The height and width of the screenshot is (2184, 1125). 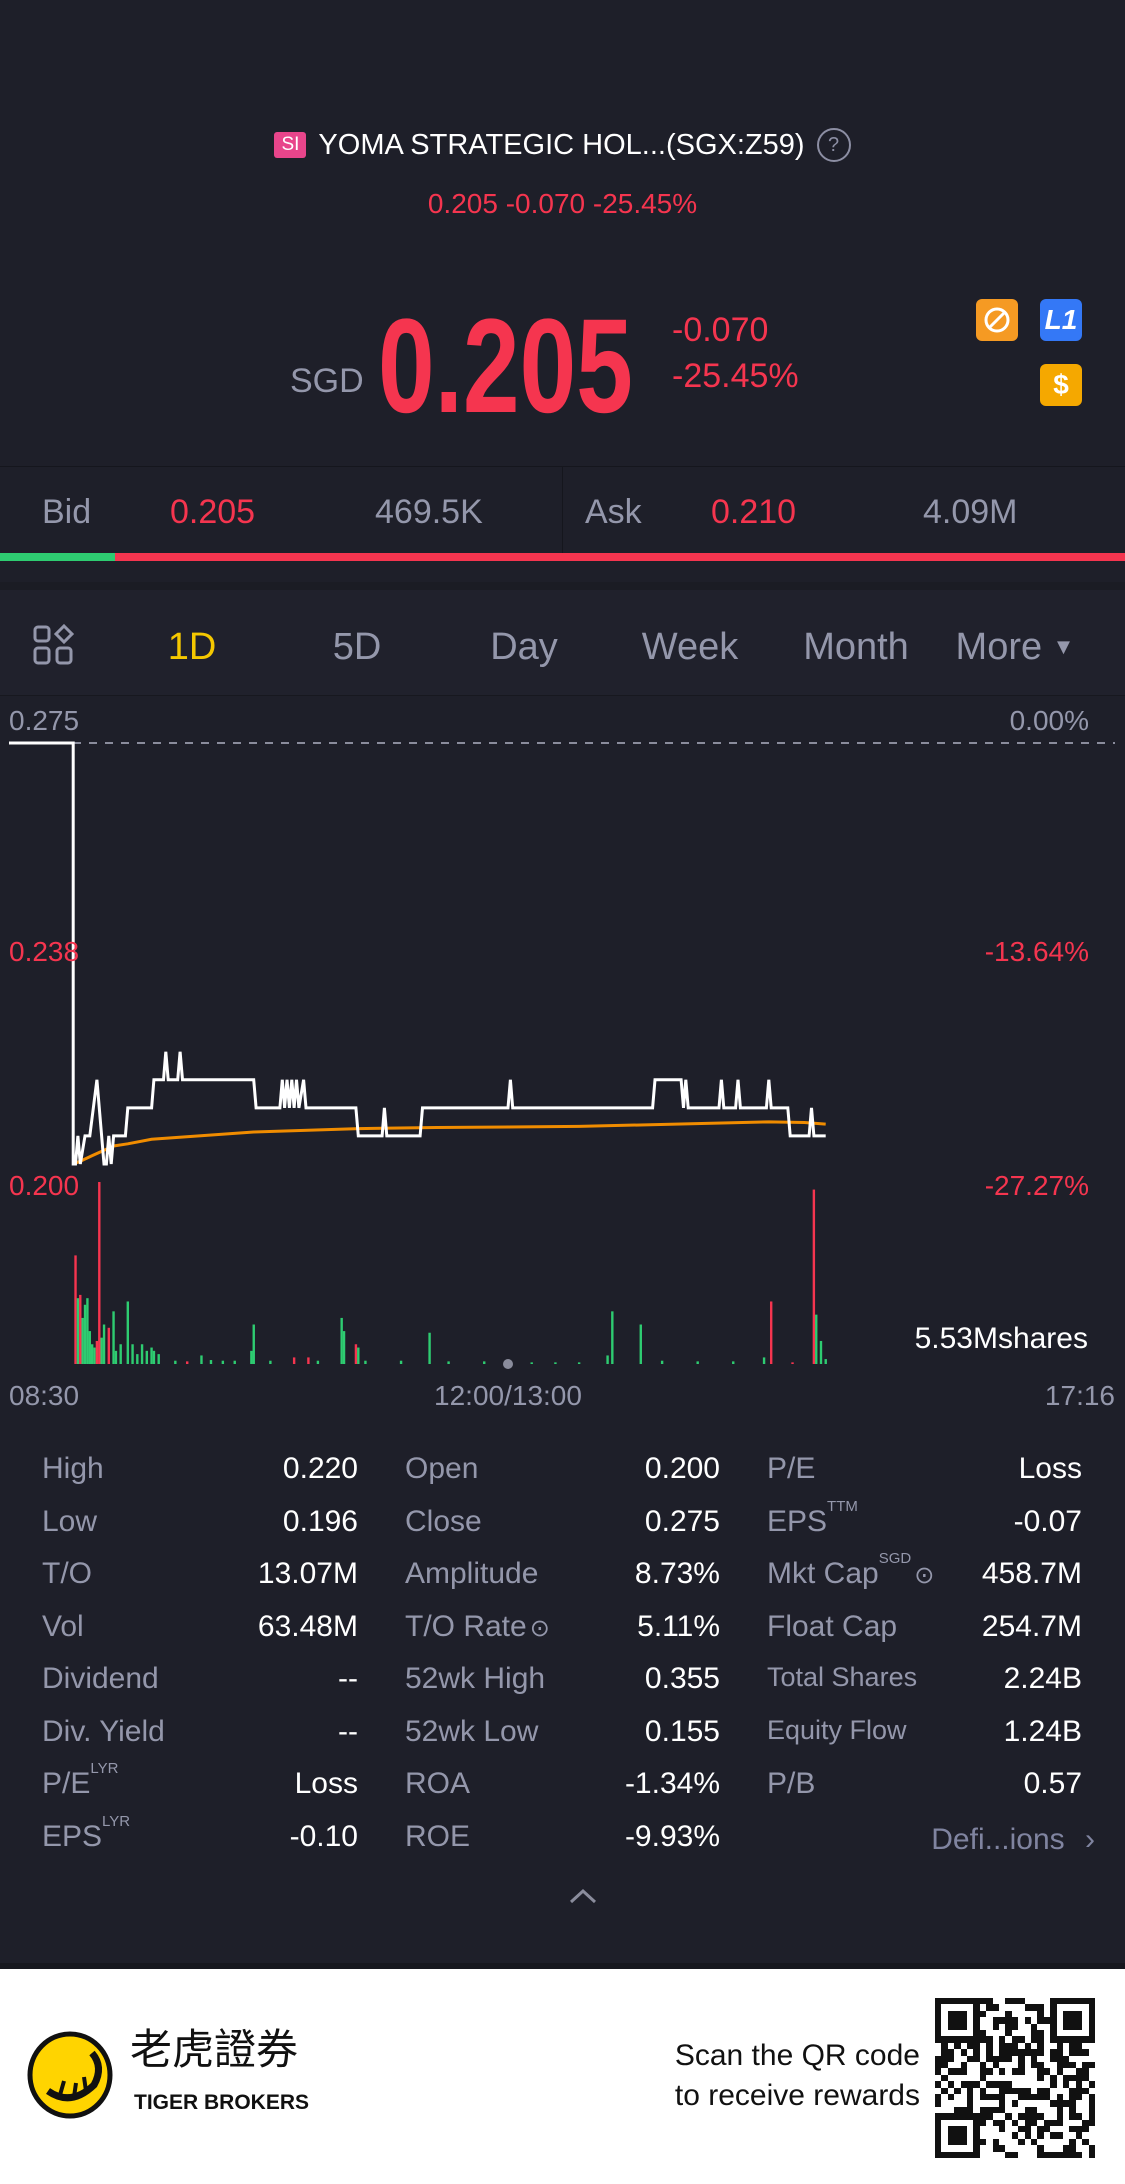 I want to click on period-tabs: 1D 5D Day Week Month More ▼, so click(x=562, y=639).